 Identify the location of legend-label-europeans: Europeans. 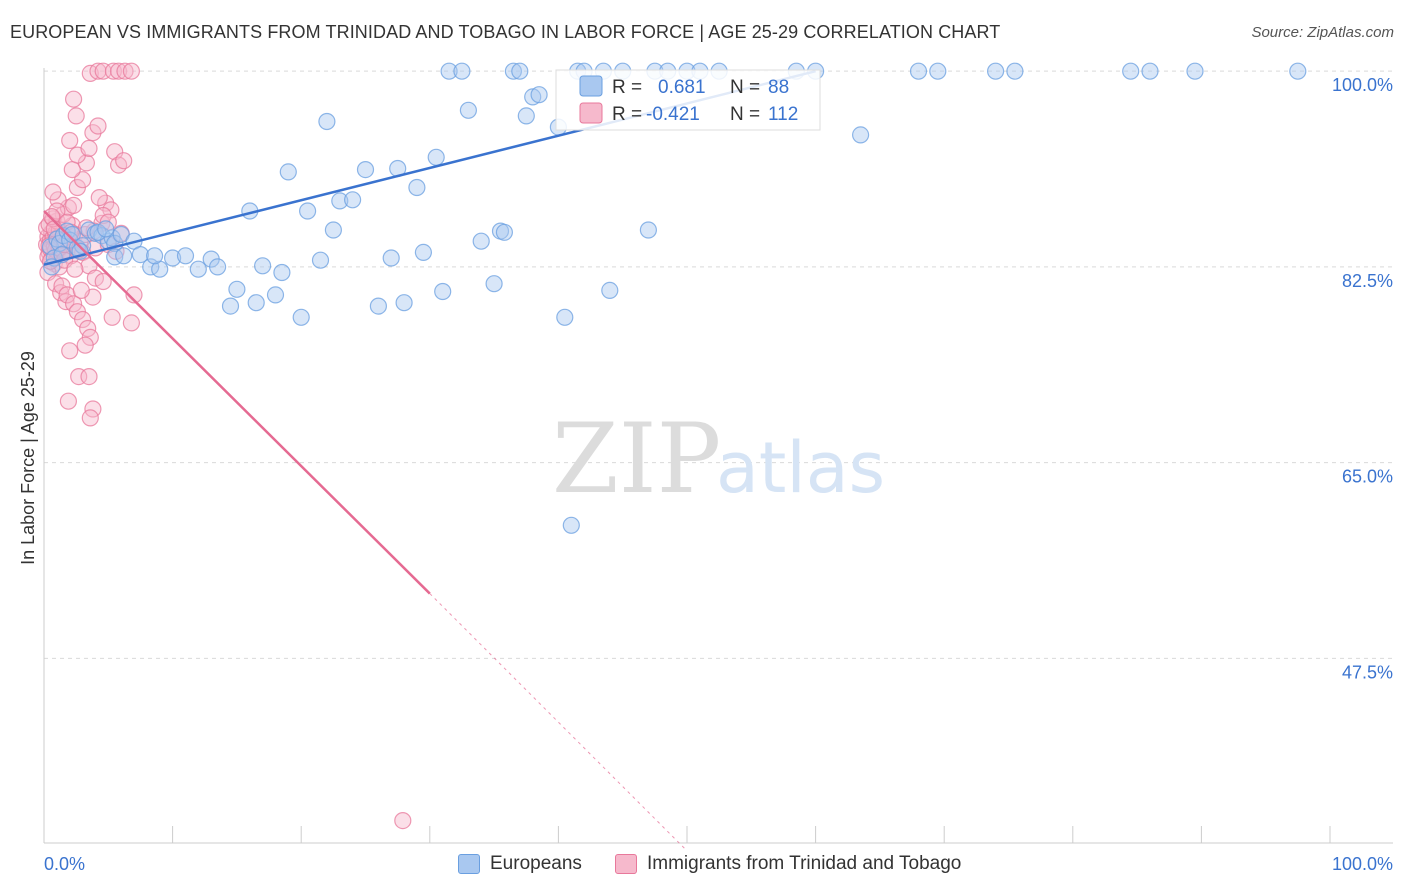
(536, 863).